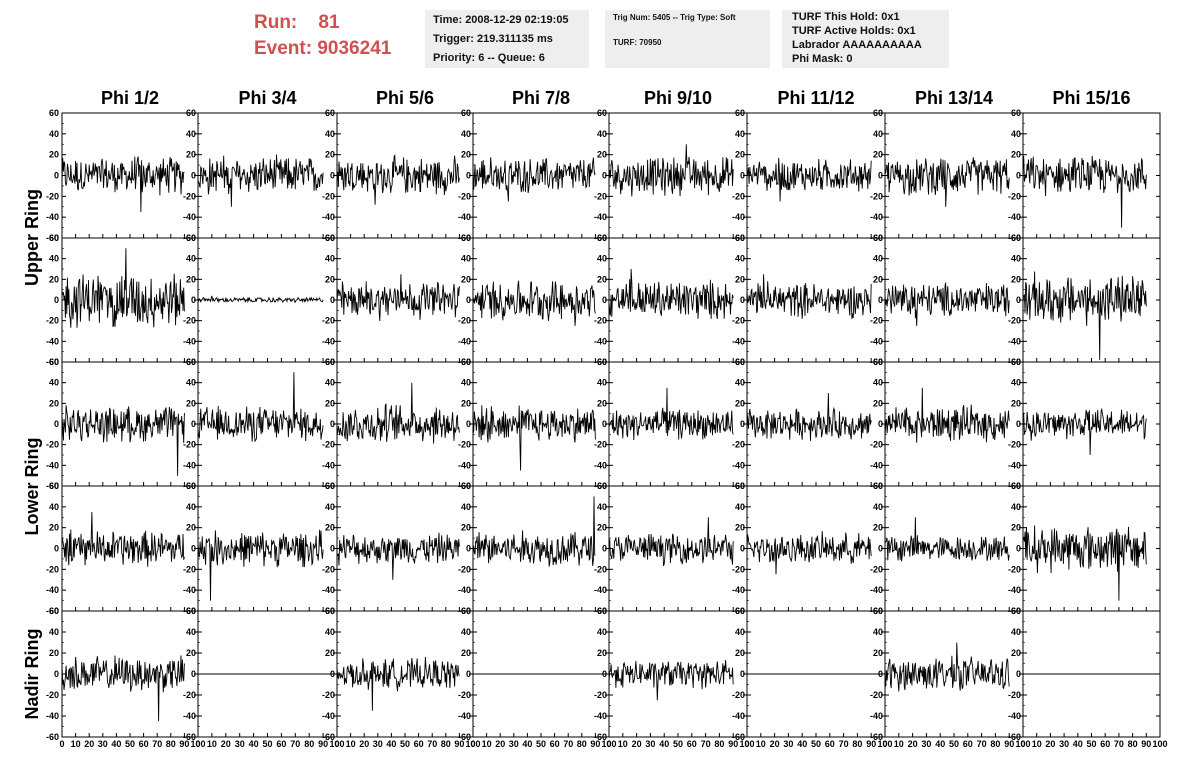  What do you see at coordinates (493, 39) in the screenshot?
I see `trigger-text: Trigger: 219.311135 ms` at bounding box center [493, 39].